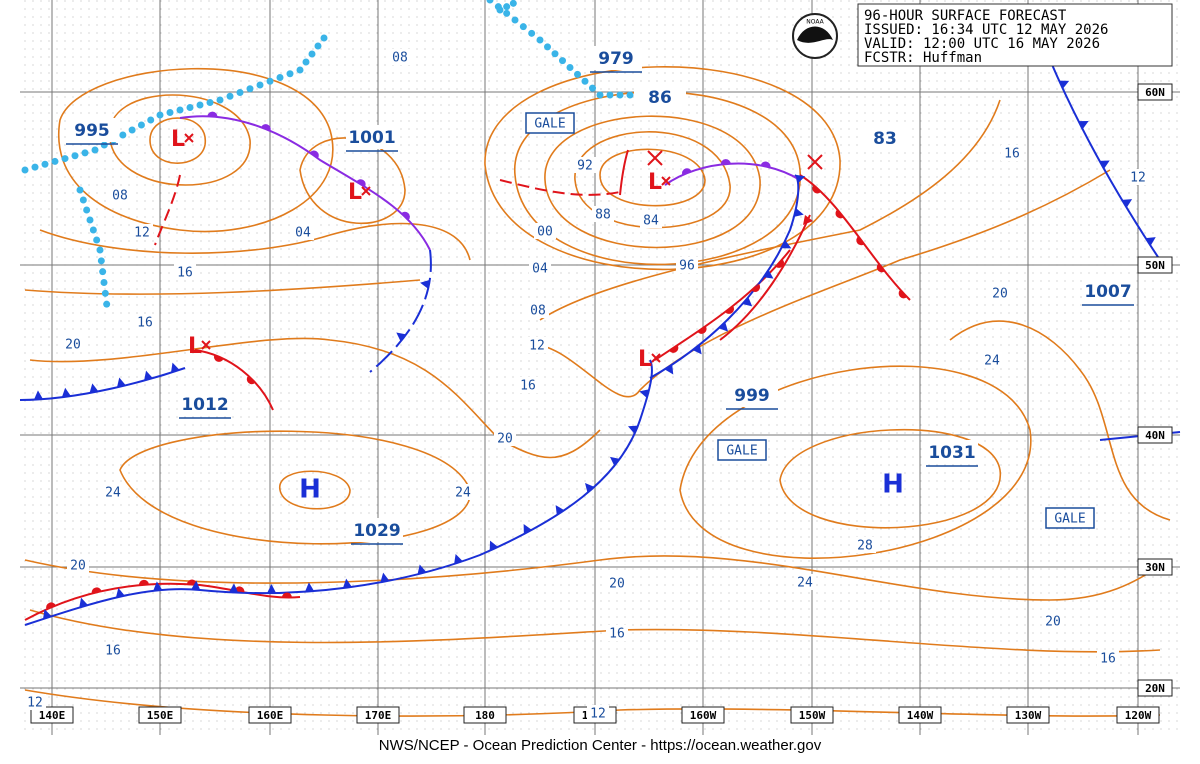 The height and width of the screenshot is (764, 1200). What do you see at coordinates (651, 221) in the screenshot?
I see `isobar-label: 84` at bounding box center [651, 221].